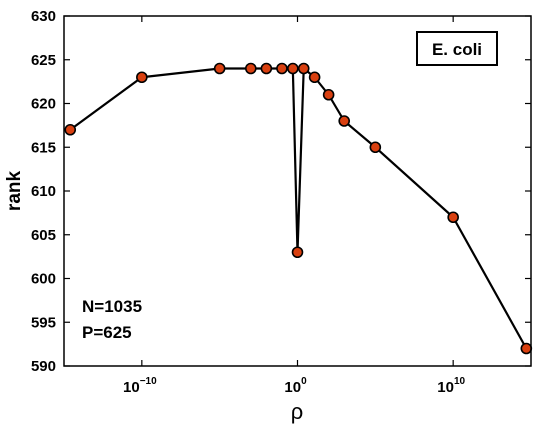 The width and height of the screenshot is (545, 431). What do you see at coordinates (43, 235) in the screenshot?
I see `y-tick-label: 605` at bounding box center [43, 235].